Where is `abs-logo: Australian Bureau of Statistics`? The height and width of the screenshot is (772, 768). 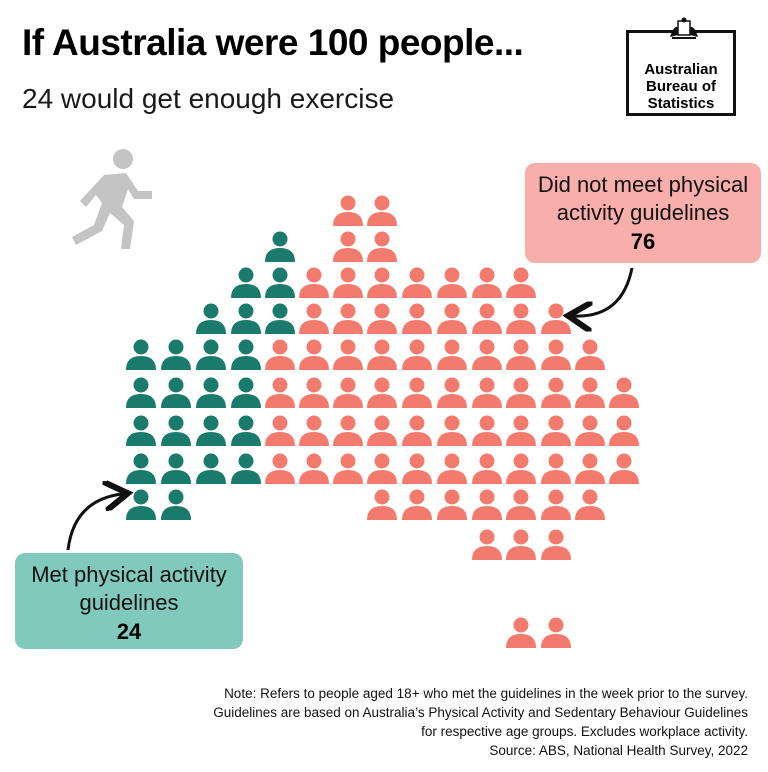
abs-logo: Australian Bureau of Statistics is located at coordinates (681, 66).